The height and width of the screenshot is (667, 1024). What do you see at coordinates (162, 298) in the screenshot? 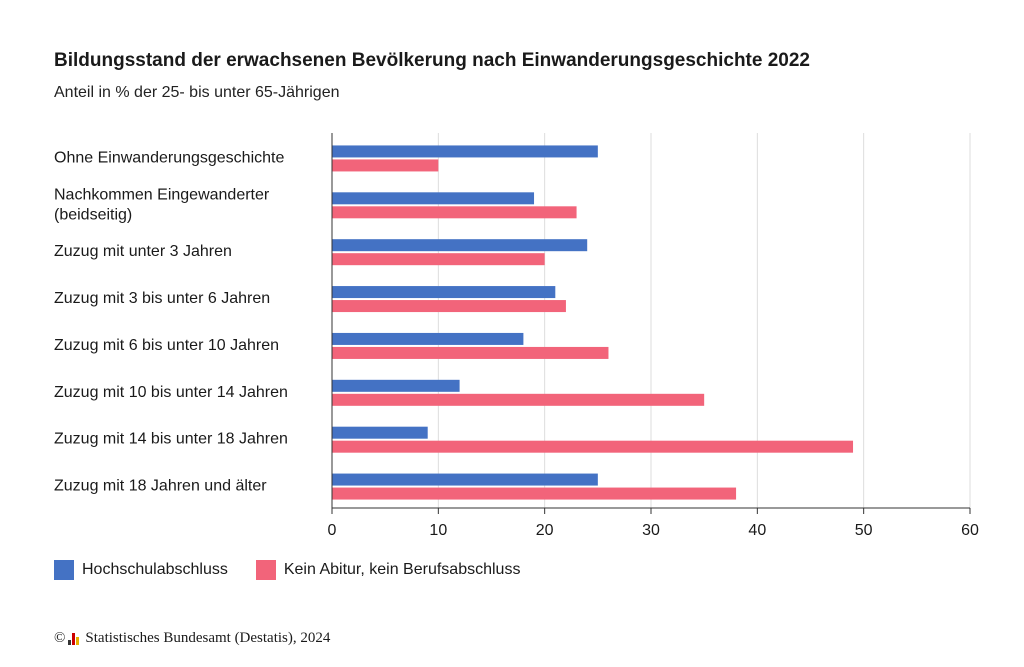
I see `category-label-3: Zuzug mit 3 bis unter 6 Jahren` at bounding box center [162, 298].